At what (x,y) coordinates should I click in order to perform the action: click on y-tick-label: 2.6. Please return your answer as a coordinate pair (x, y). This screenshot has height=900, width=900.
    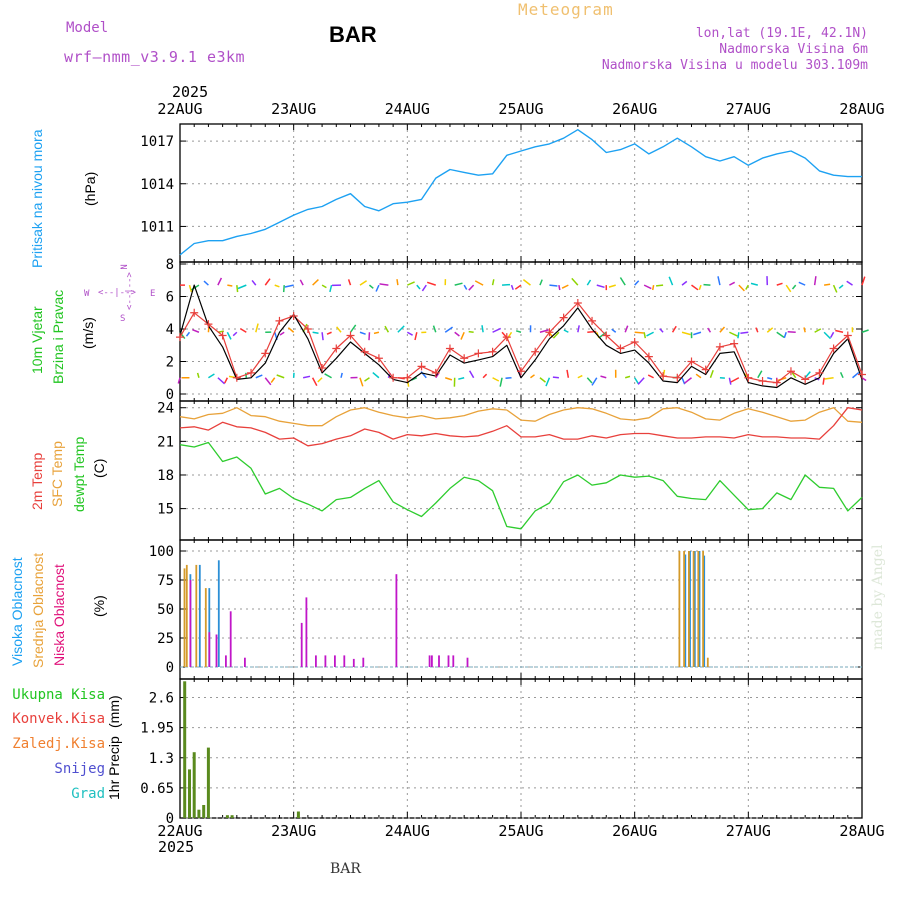
    Looking at the image, I should click on (161, 699).